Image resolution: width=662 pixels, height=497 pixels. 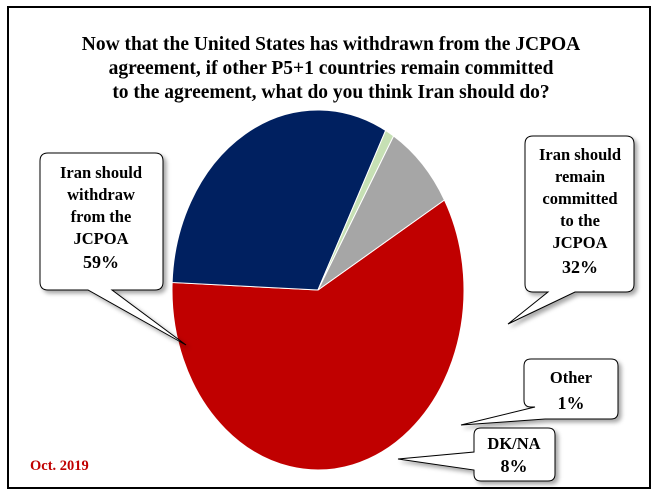 I want to click on callout-bubble-other, so click(x=539, y=392).